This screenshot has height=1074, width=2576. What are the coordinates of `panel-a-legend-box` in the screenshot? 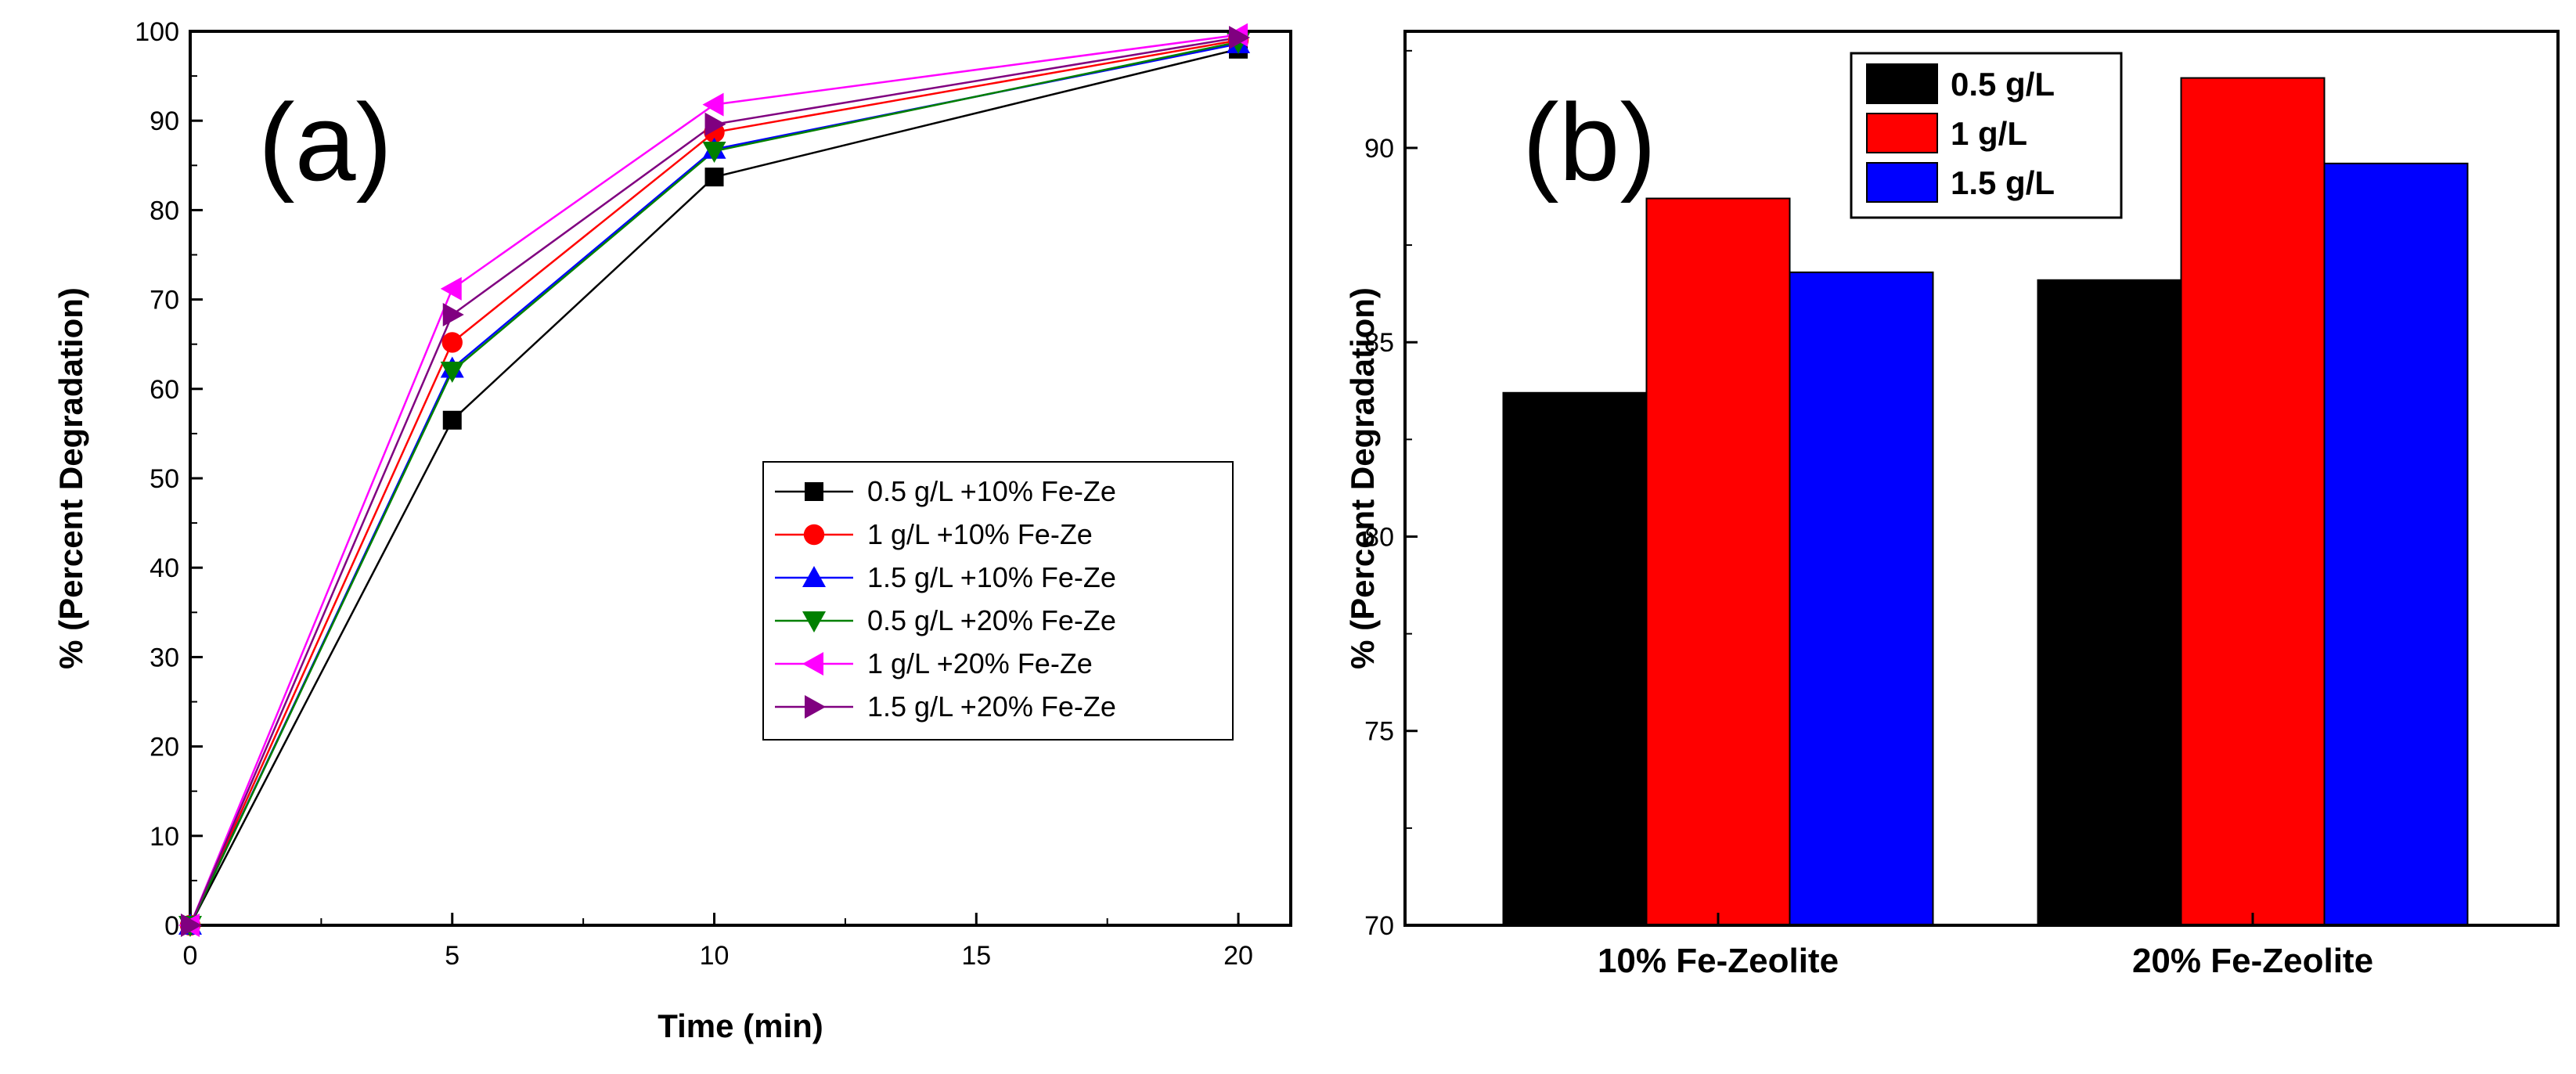 It's located at (998, 601).